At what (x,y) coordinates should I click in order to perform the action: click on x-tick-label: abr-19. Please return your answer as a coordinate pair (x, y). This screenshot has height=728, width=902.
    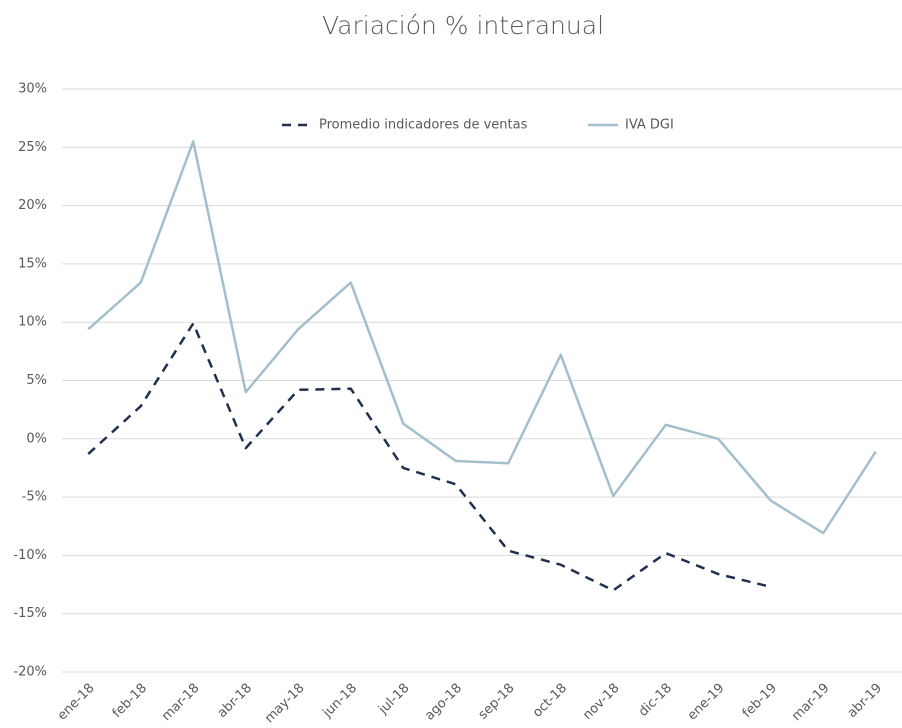
    Looking at the image, I should click on (865, 701).